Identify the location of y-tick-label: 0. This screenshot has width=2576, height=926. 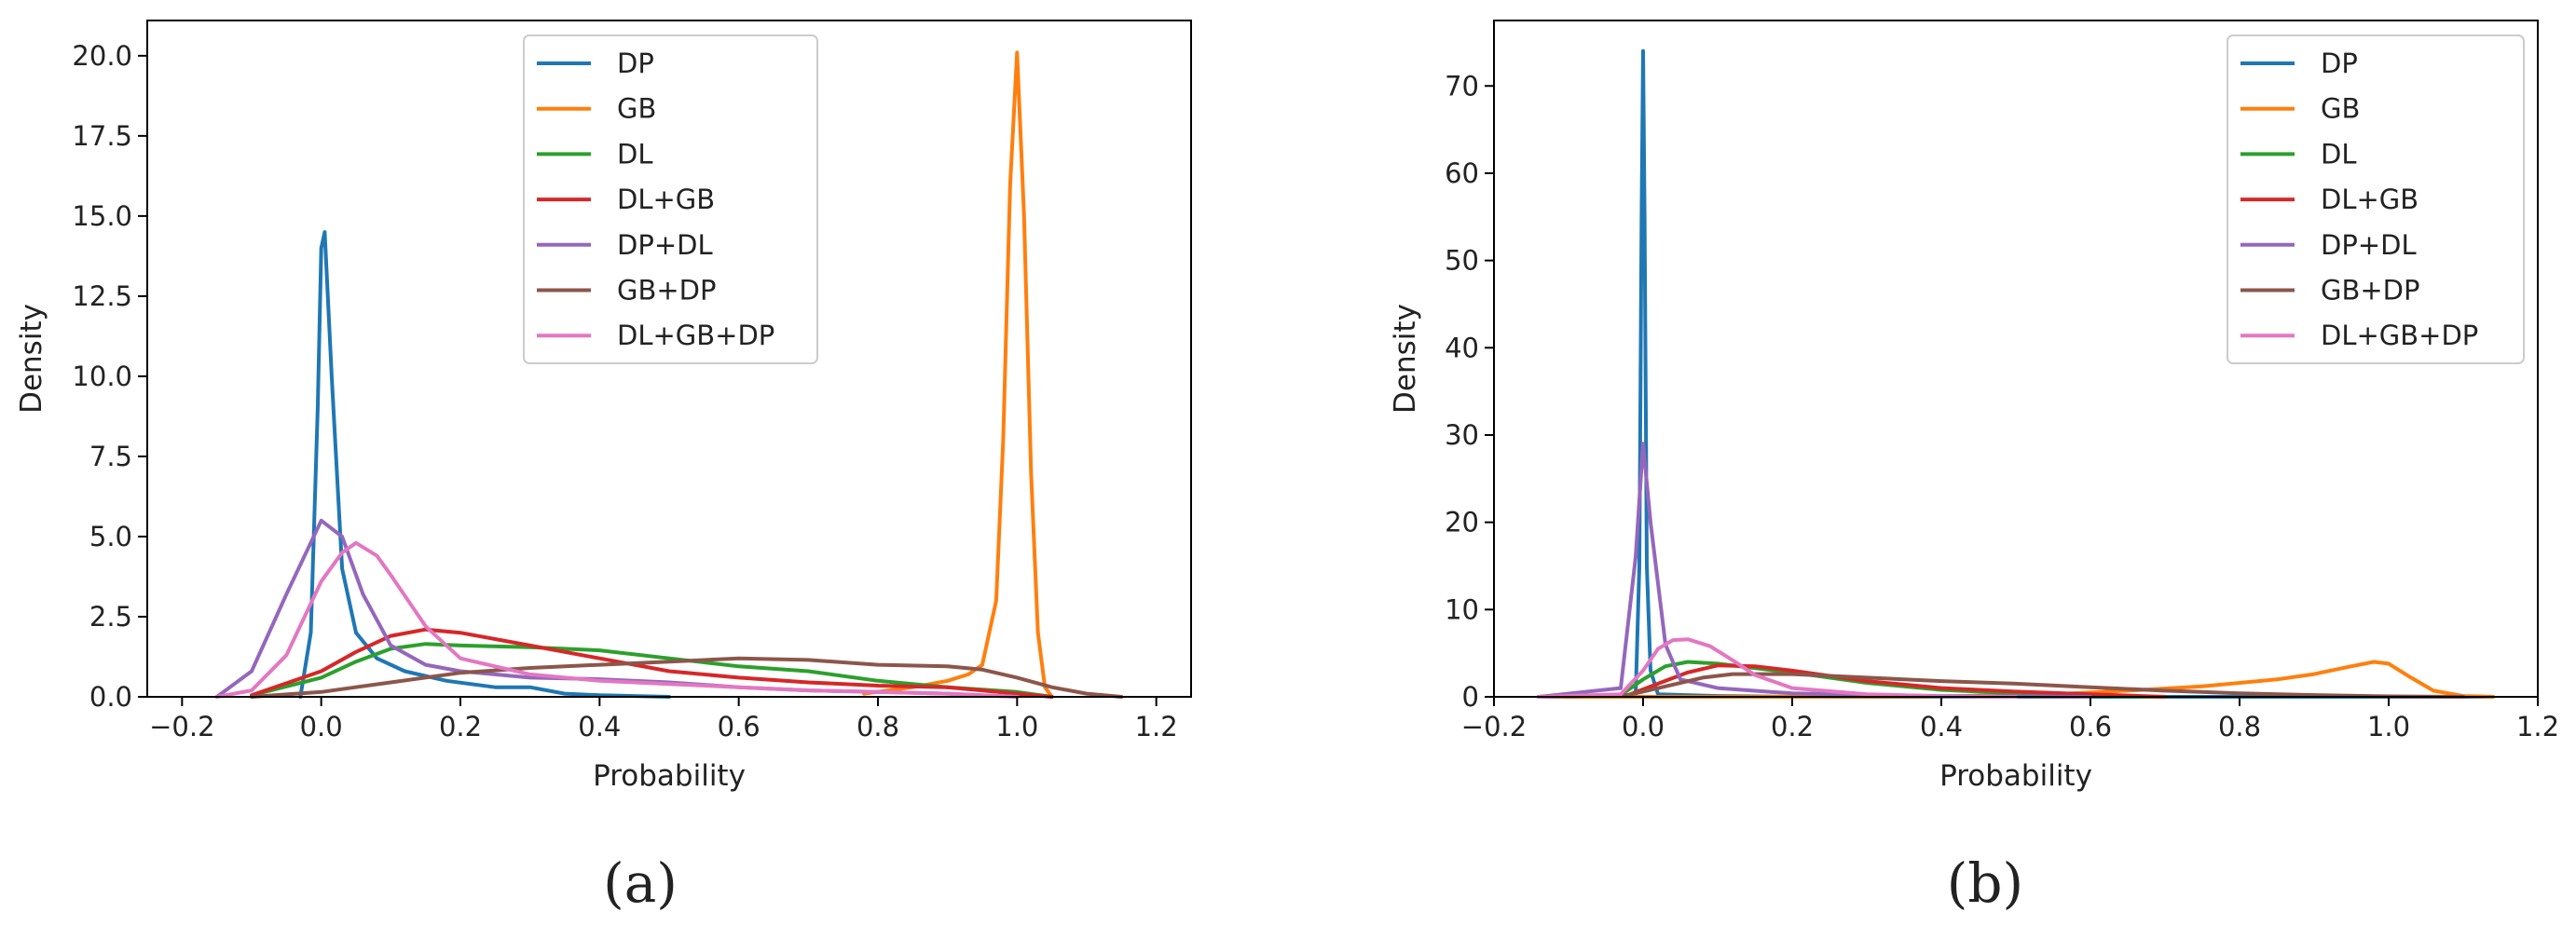
(1470, 697).